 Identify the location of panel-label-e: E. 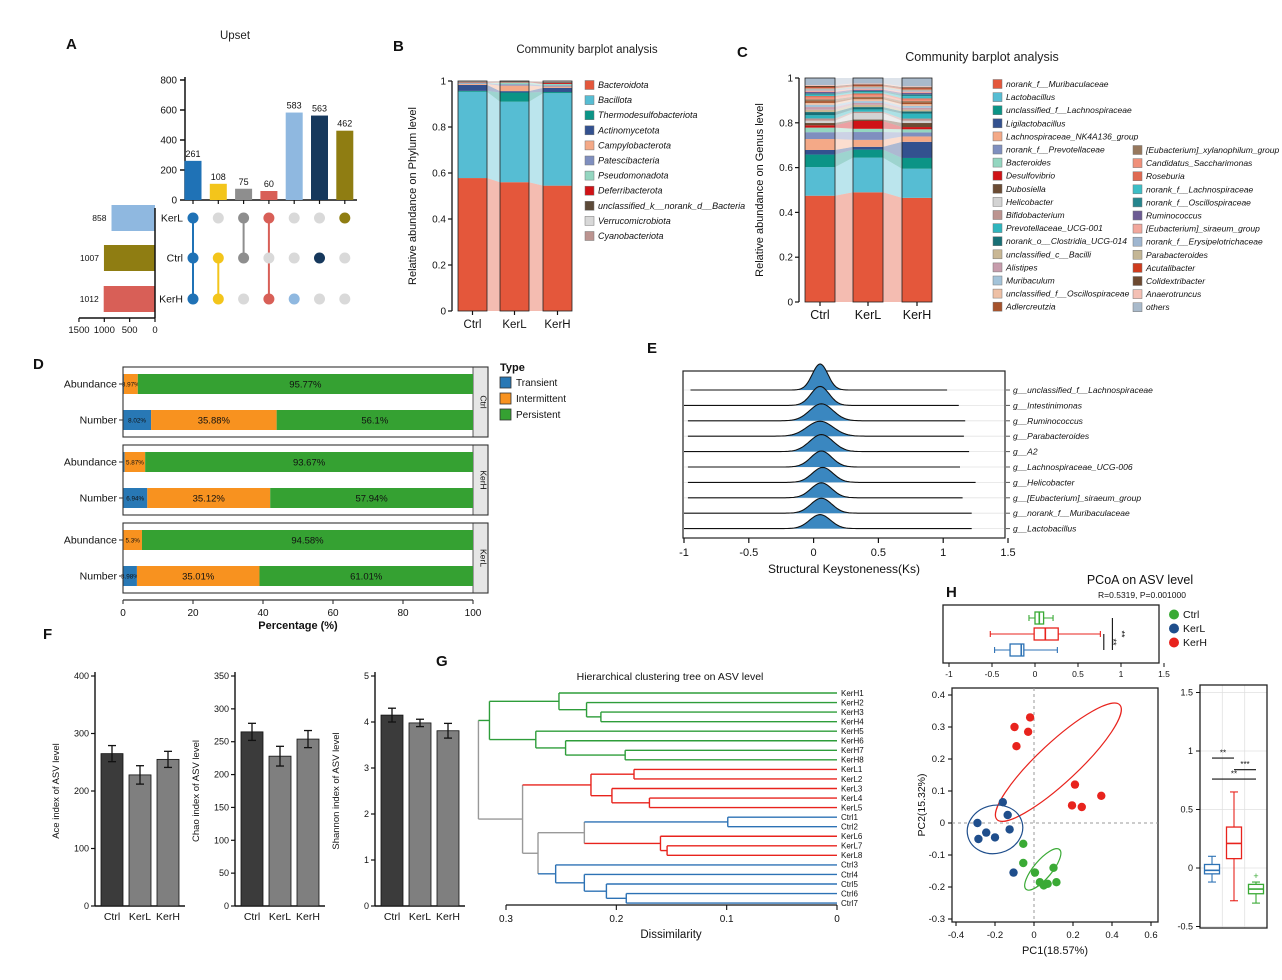
(652, 348).